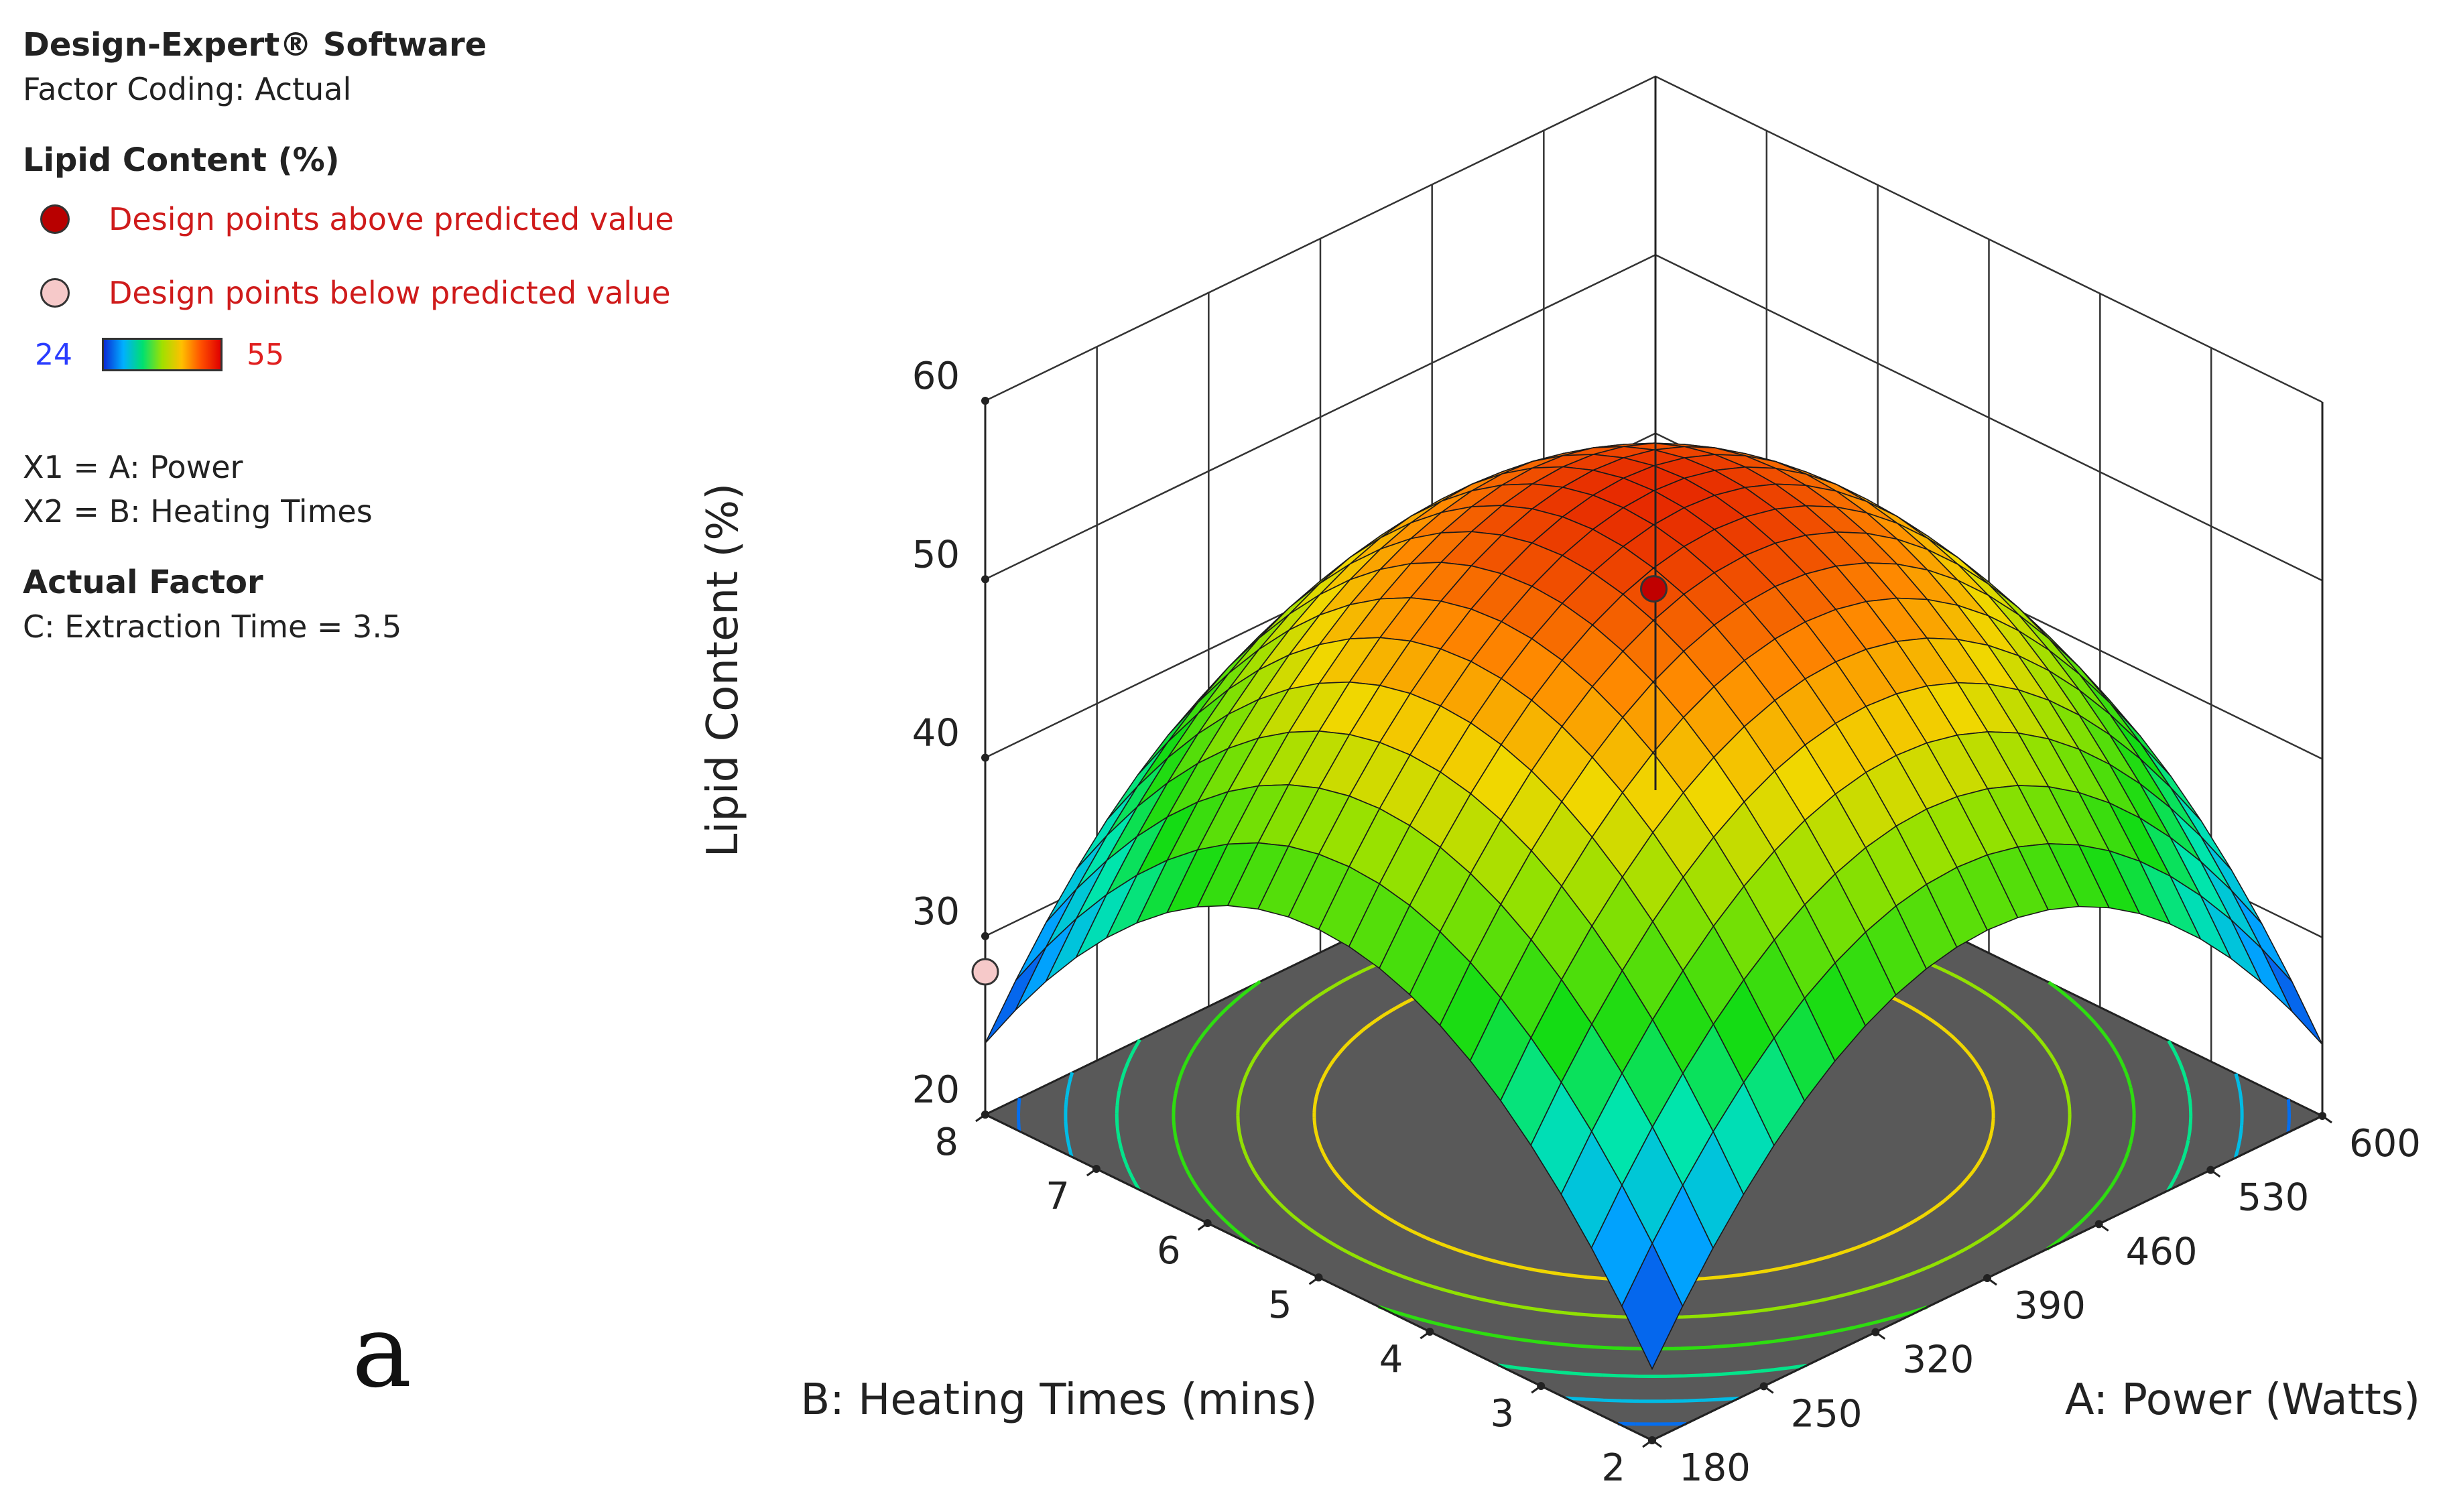 This screenshot has height=1512, width=2445. I want to click on y-axis-label: B: Heating Times (mins), so click(1058, 1400).